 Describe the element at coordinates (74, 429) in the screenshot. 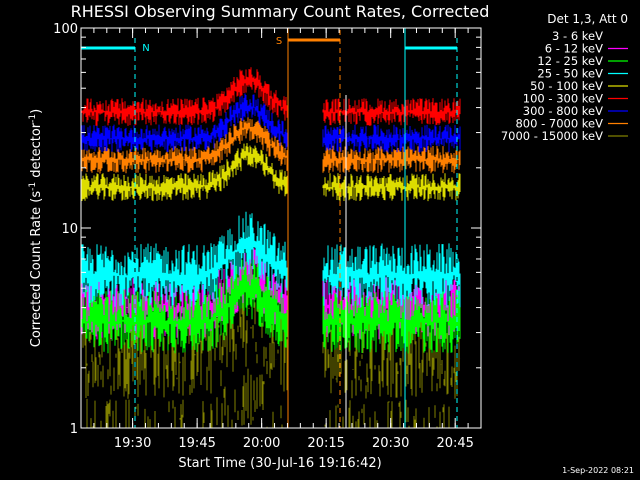

I see `y-tick-label-0: 1` at that location.